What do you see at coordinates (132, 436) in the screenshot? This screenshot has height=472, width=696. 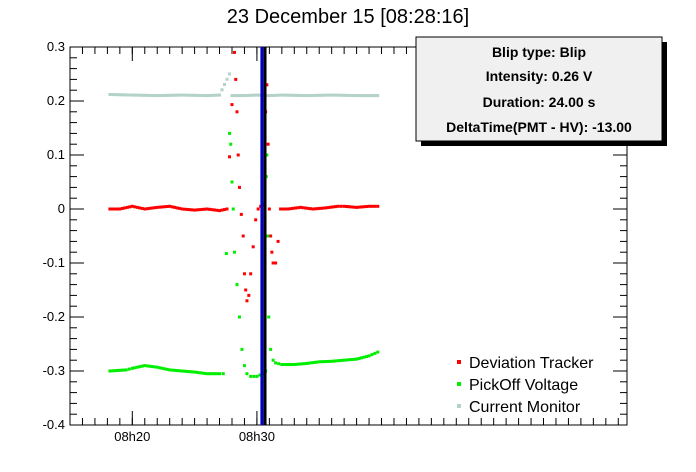 I see `x-tick-label: 08h20` at bounding box center [132, 436].